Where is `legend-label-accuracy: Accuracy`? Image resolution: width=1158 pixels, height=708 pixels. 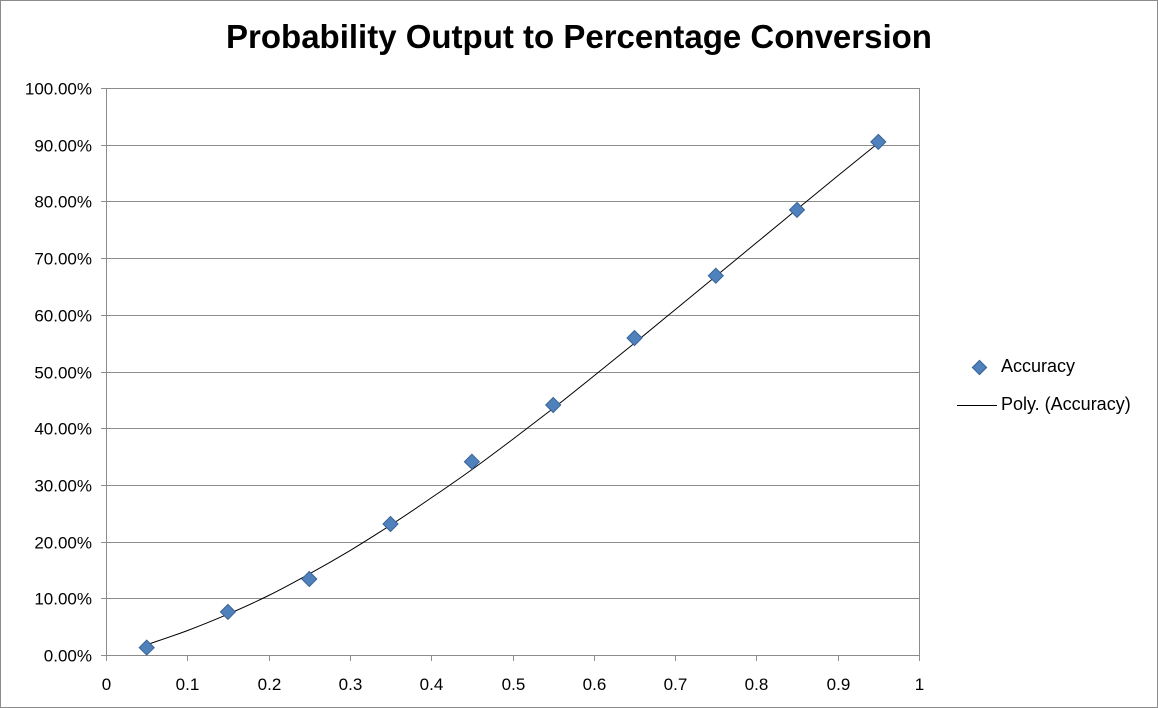
legend-label-accuracy: Accuracy is located at coordinates (1038, 366).